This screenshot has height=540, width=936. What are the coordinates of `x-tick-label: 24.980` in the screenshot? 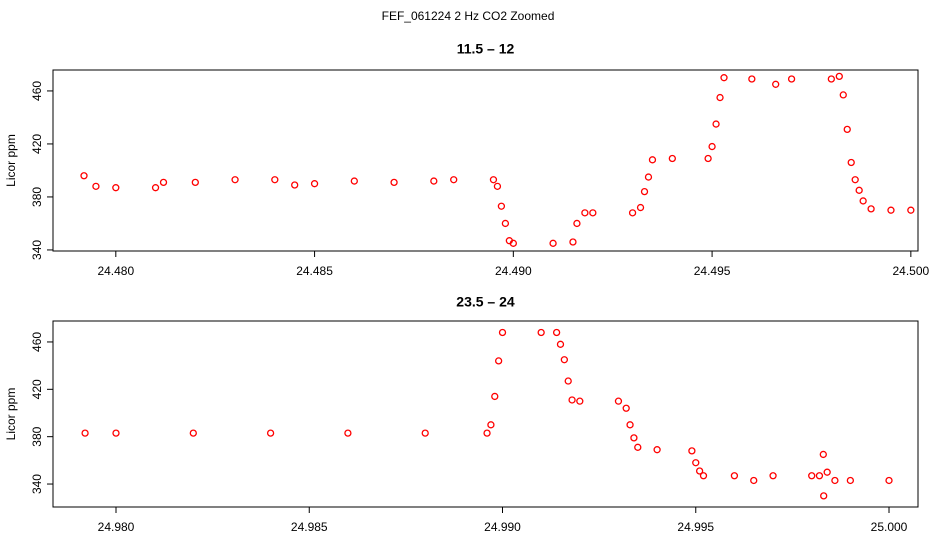 It's located at (116, 527).